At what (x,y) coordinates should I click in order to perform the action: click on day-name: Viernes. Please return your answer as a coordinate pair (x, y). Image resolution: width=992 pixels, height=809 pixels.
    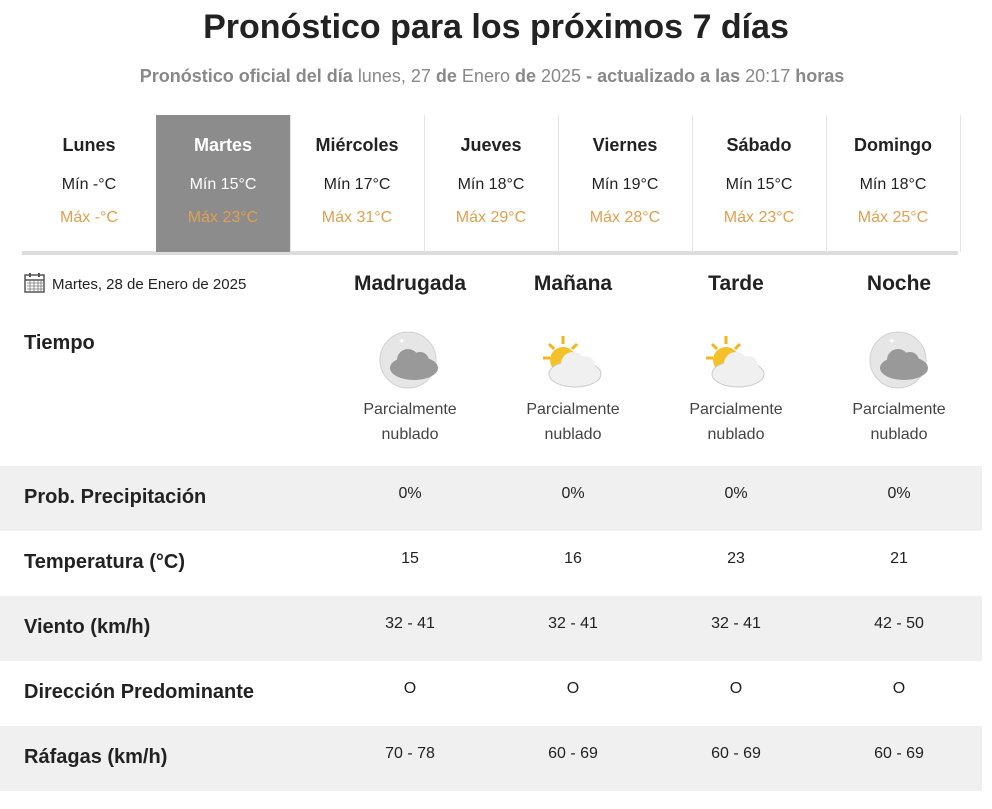
    Looking at the image, I should click on (625, 145).